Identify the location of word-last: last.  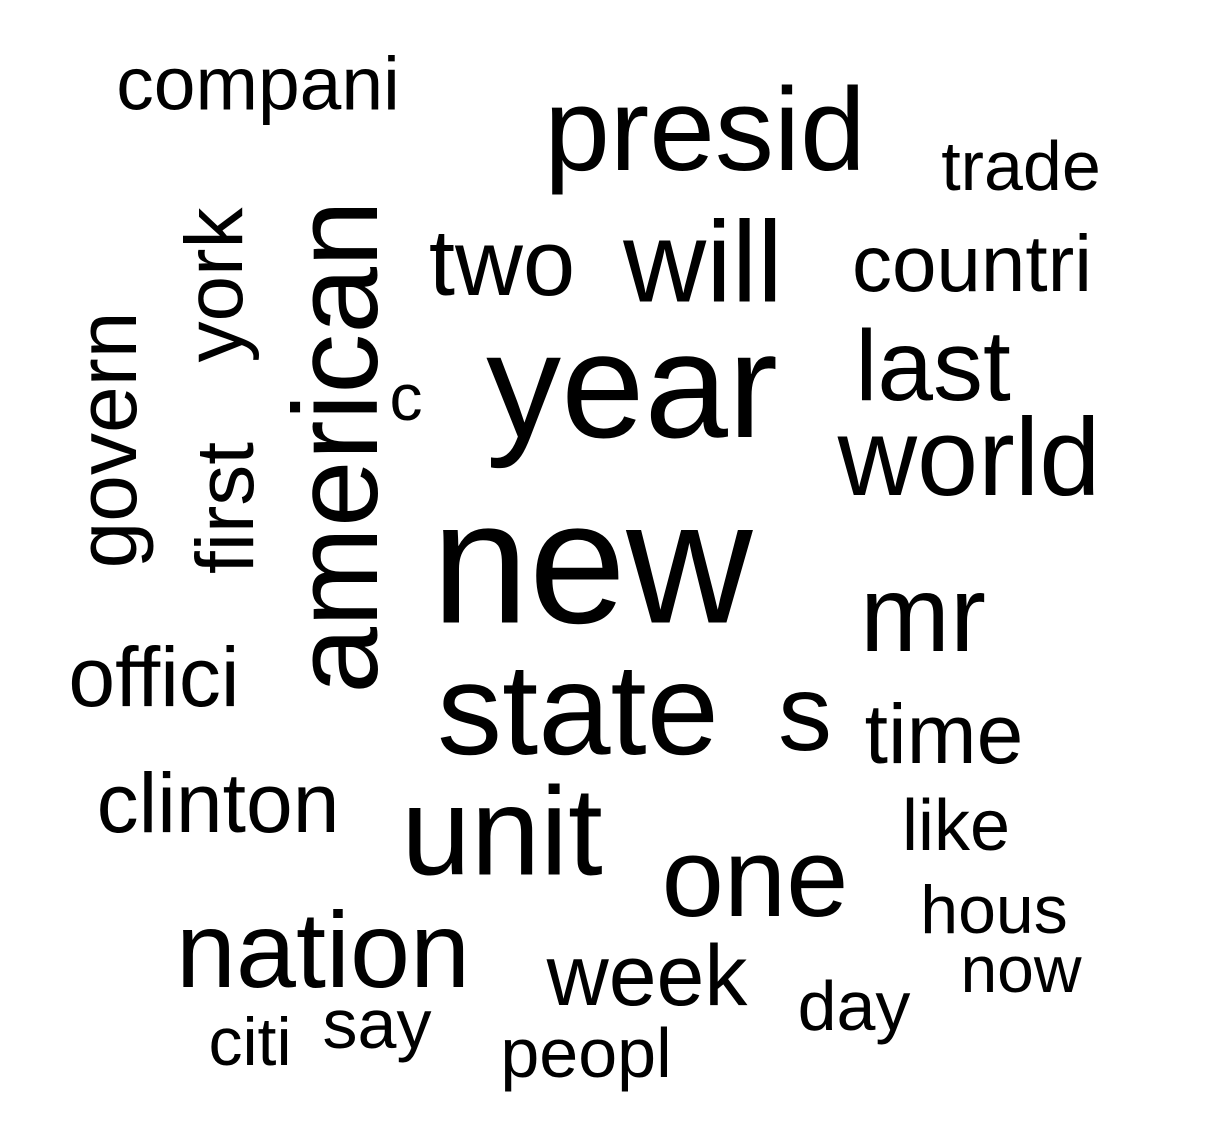
(933, 366).